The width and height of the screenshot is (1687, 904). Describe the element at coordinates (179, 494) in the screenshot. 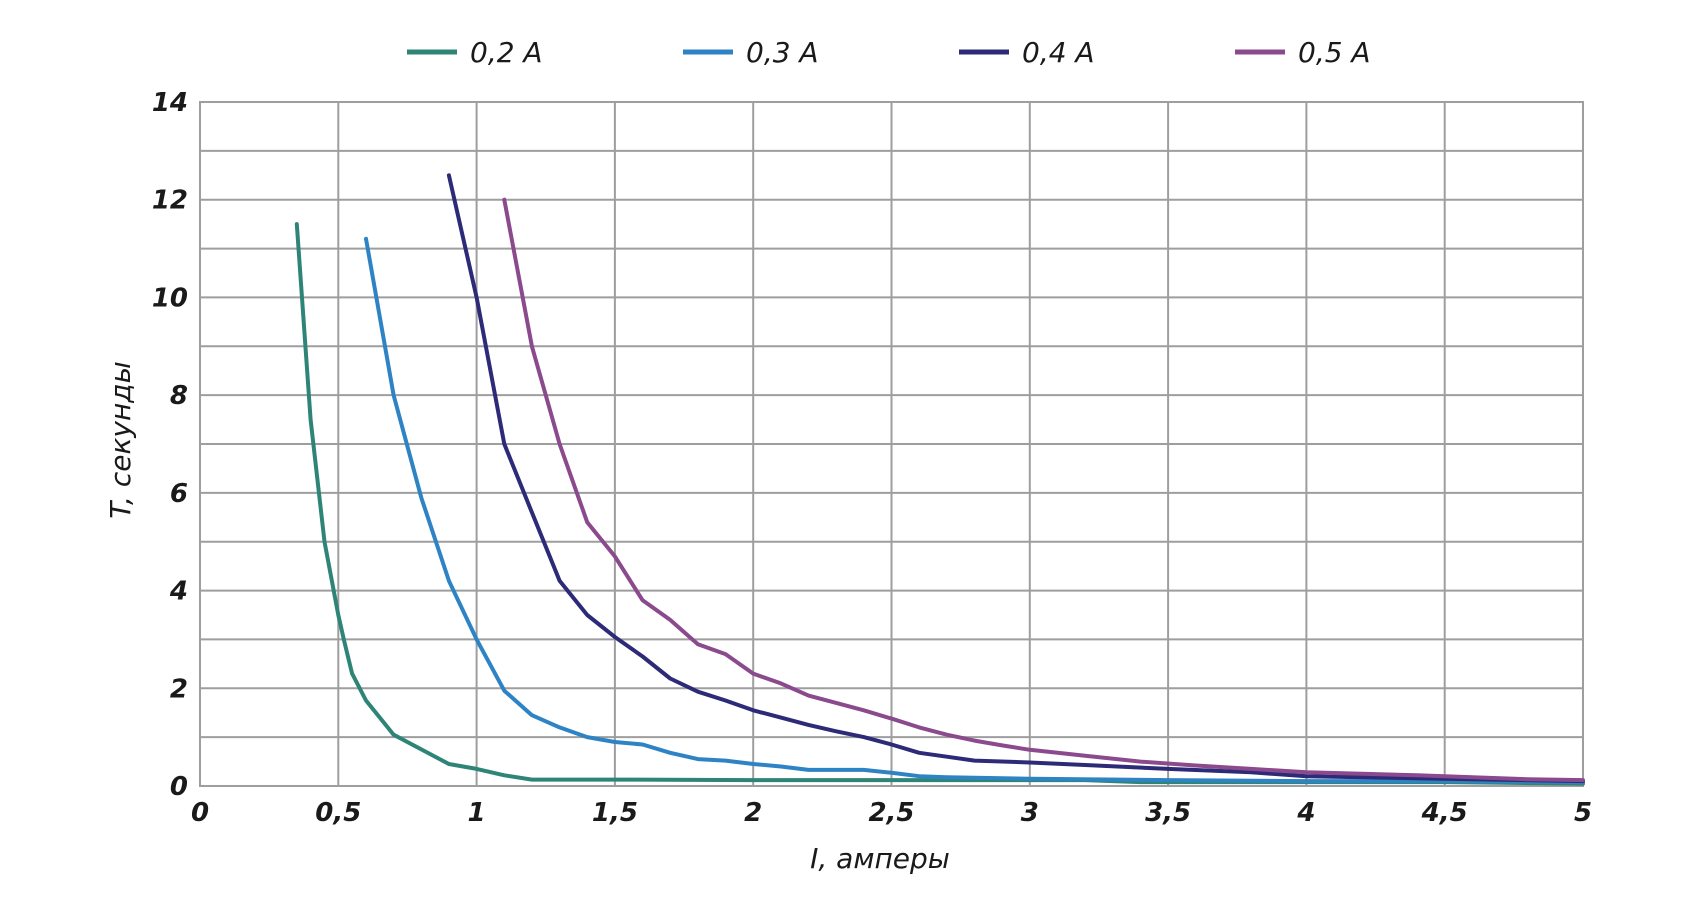

I see `y-tick-label: 6` at that location.